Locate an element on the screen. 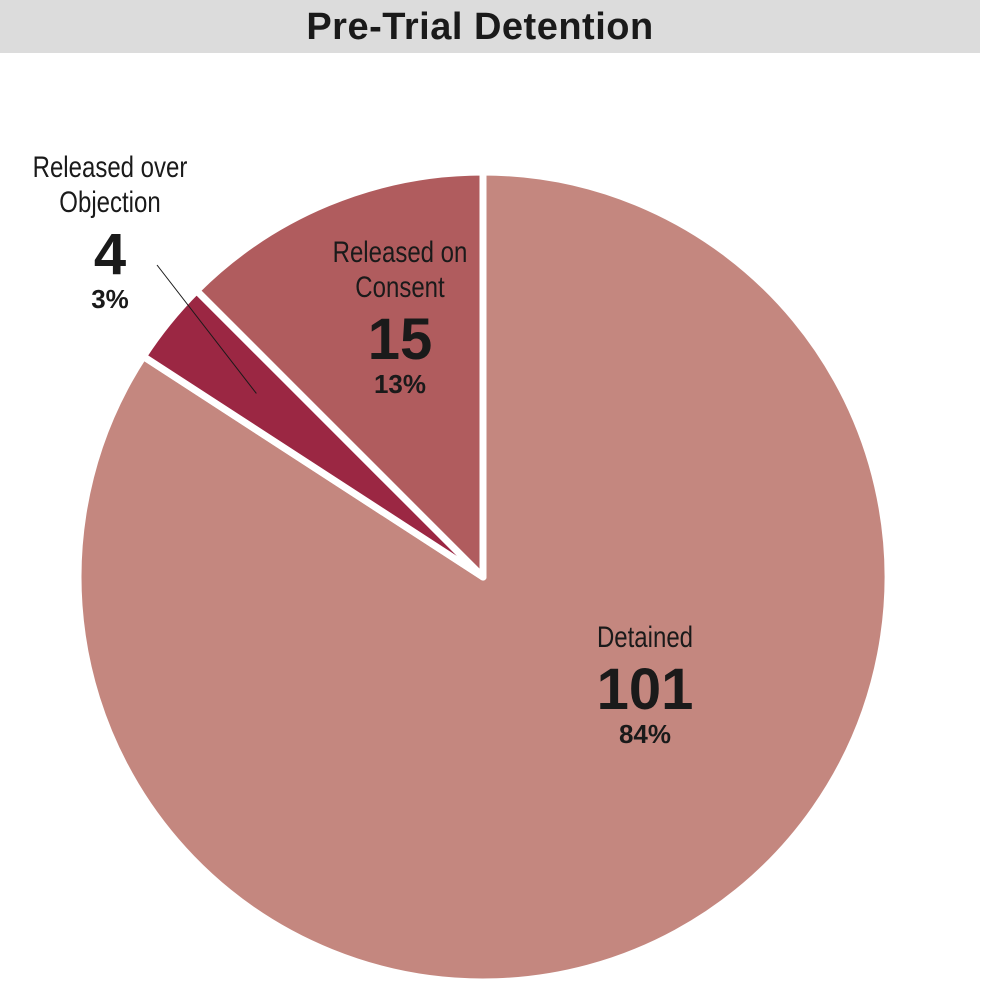  slice-label: Released over Objection 4 3% is located at coordinates (112, 231).